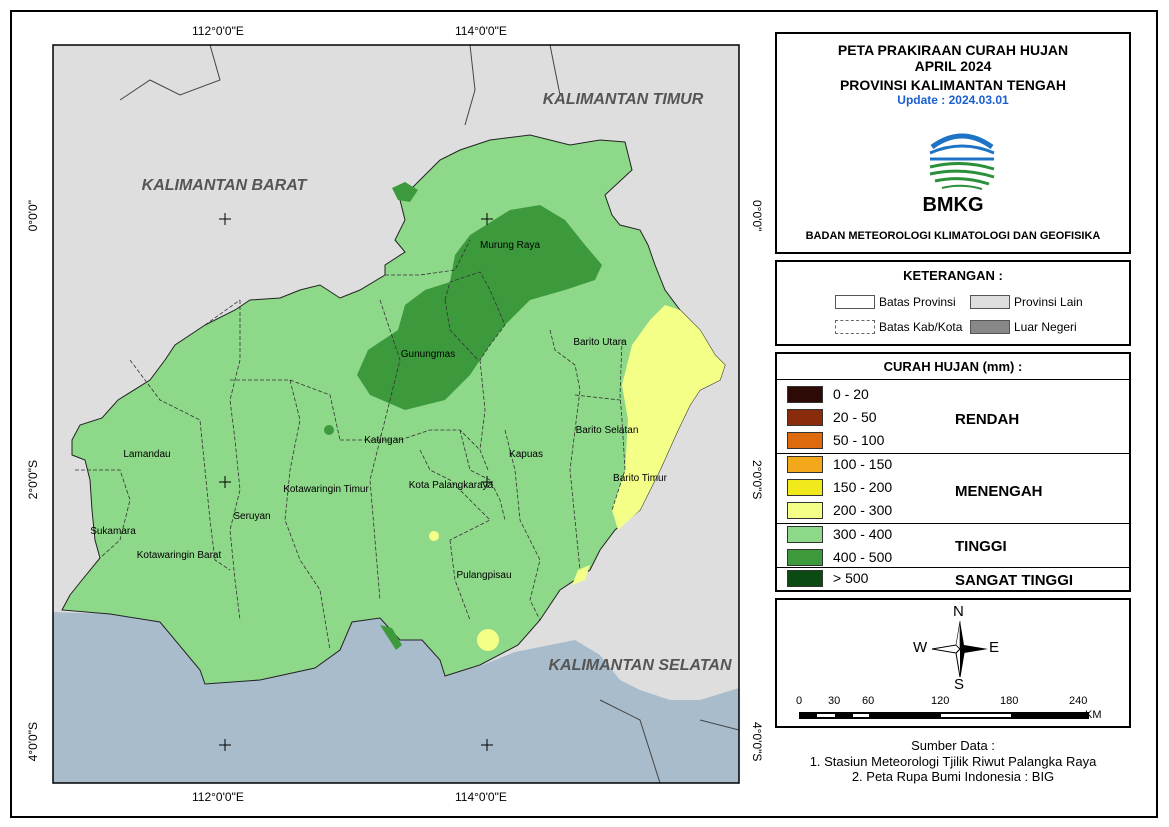 This screenshot has width=1169, height=827. What do you see at coordinates (851, 578) in the screenshot?
I see `class-label: > 500` at bounding box center [851, 578].